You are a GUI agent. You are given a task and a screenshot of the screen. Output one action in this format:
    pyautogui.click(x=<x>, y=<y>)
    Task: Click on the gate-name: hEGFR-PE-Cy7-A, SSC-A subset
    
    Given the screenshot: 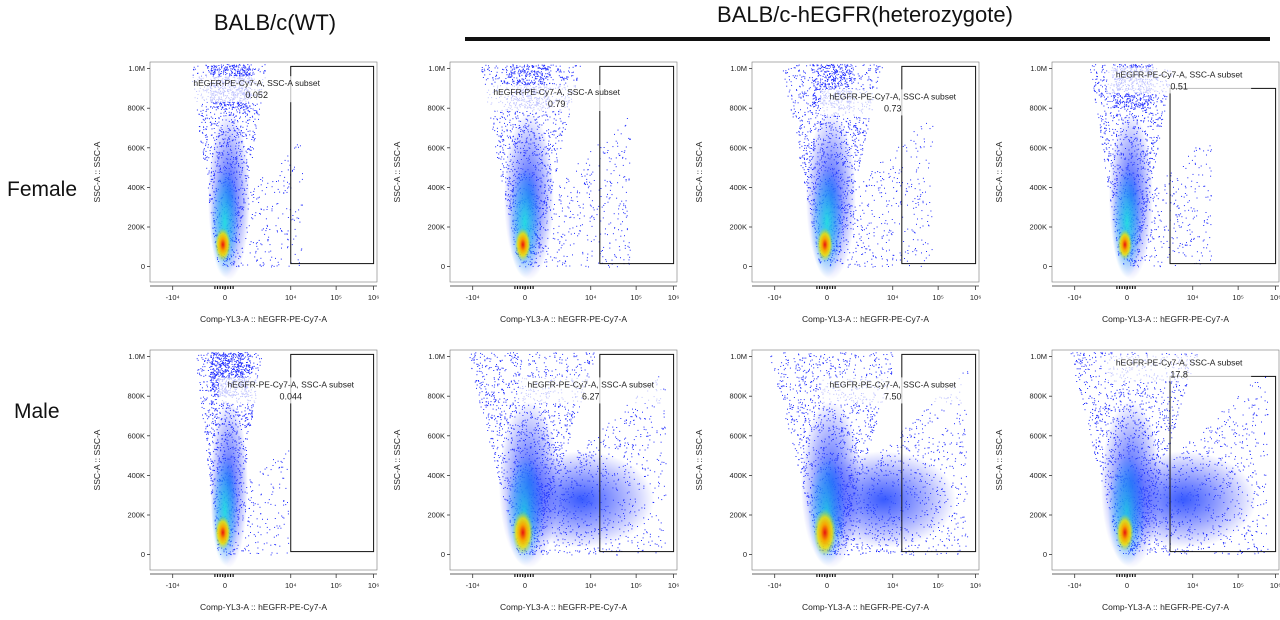 What is the action you would take?
    pyautogui.click(x=256, y=83)
    